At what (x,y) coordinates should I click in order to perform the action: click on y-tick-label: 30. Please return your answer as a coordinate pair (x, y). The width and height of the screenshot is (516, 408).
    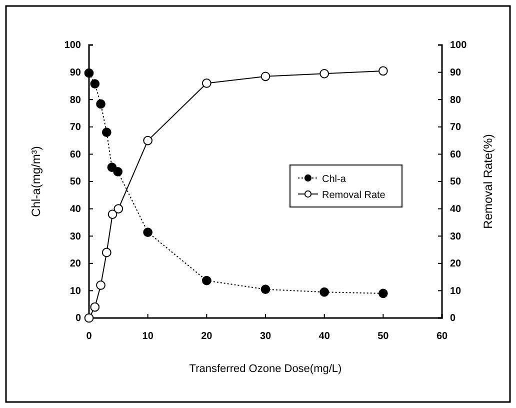
    Looking at the image, I should click on (76, 236).